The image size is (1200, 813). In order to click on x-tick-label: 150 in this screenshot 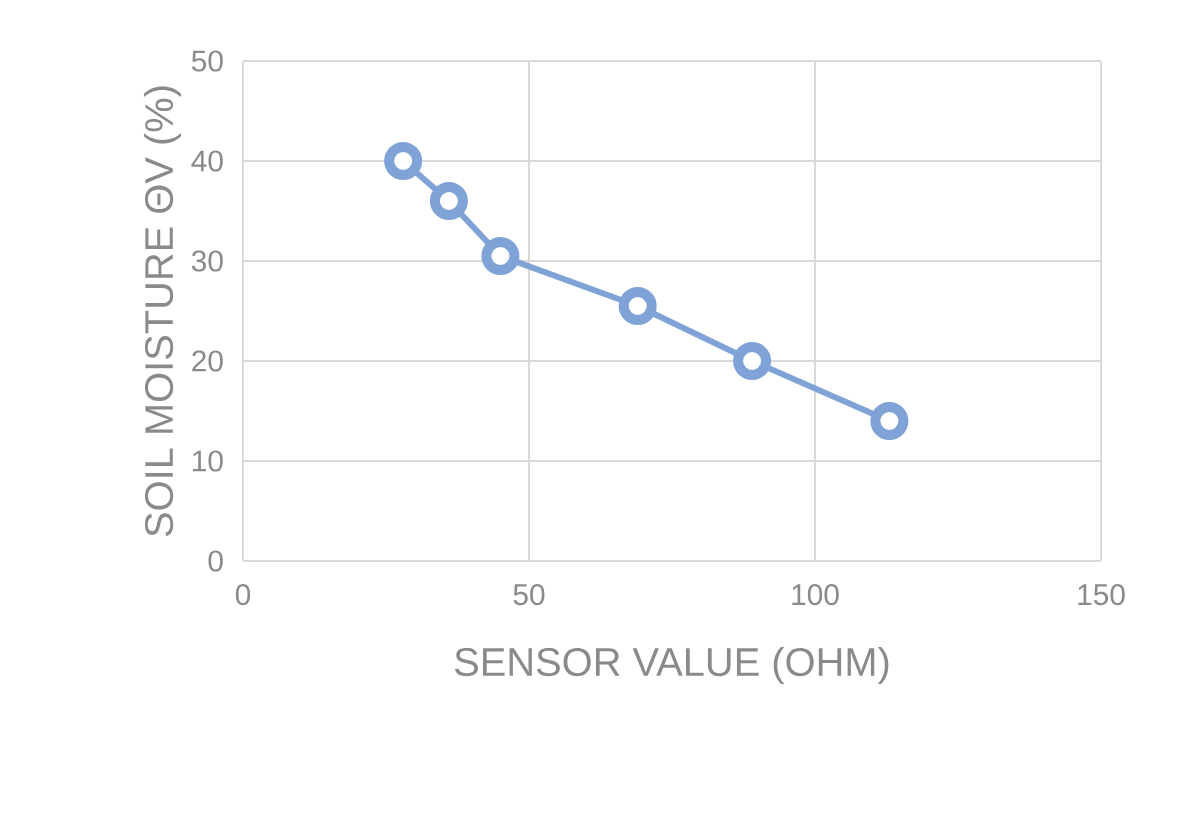, I will do `click(1101, 595)`.